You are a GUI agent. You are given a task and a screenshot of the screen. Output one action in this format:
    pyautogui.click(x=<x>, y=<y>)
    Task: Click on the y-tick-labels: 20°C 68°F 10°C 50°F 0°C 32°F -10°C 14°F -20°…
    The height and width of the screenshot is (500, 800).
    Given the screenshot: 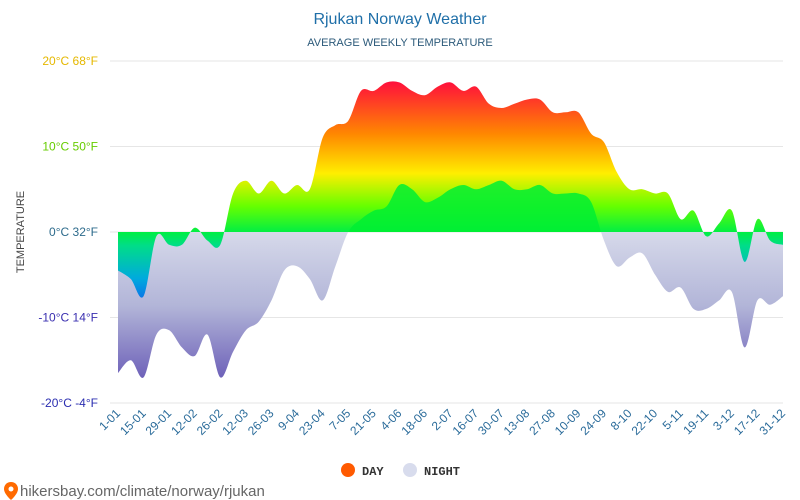 What is the action you would take?
    pyautogui.click(x=68, y=232)
    